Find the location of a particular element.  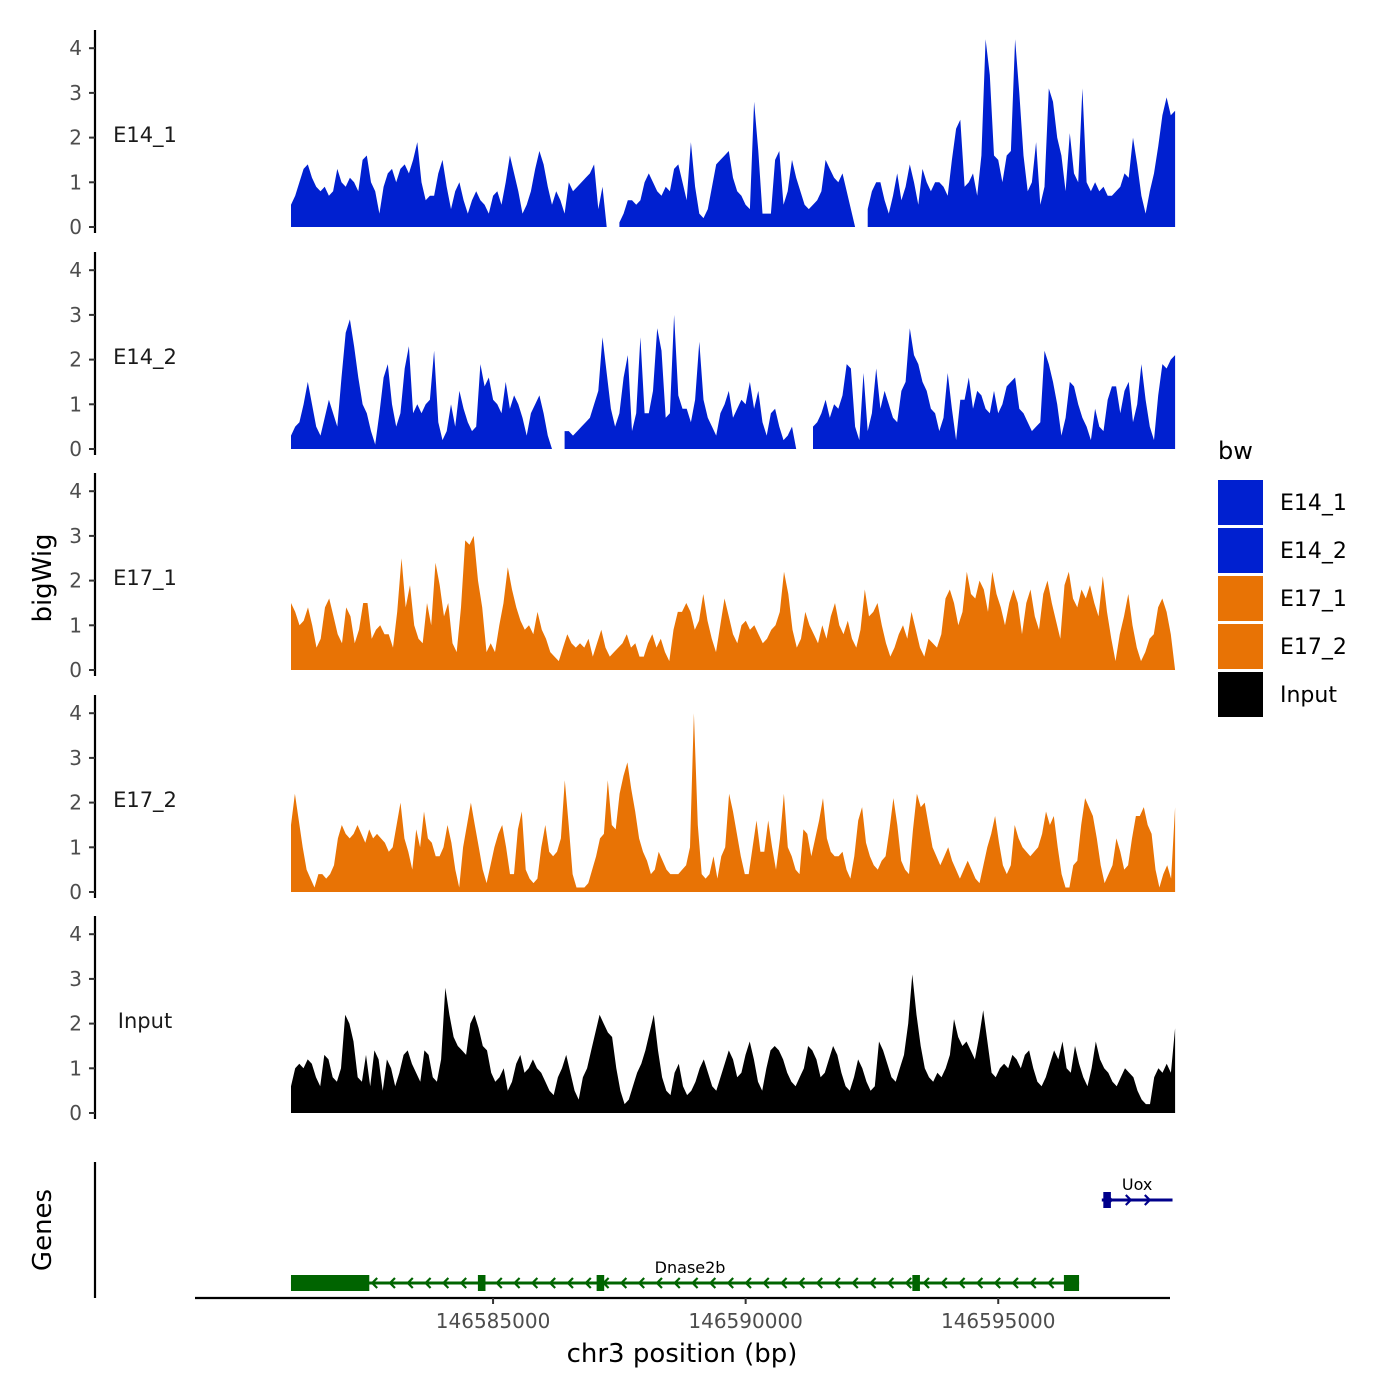

track-E17_1: 0 1 2 3 4 E17_1 is located at coordinates (622, 577).